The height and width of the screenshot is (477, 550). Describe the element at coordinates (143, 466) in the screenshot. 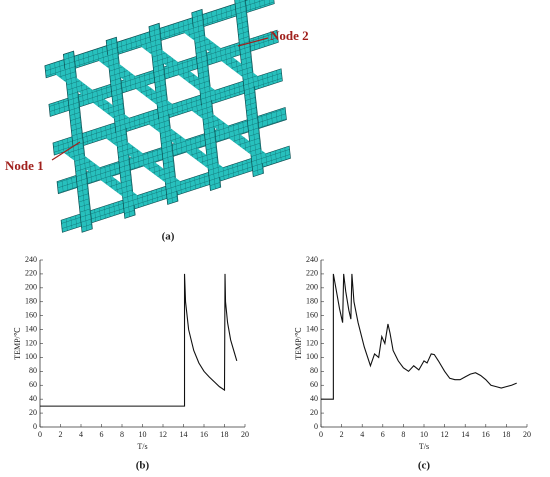

I see `panel-label: (b)` at that location.